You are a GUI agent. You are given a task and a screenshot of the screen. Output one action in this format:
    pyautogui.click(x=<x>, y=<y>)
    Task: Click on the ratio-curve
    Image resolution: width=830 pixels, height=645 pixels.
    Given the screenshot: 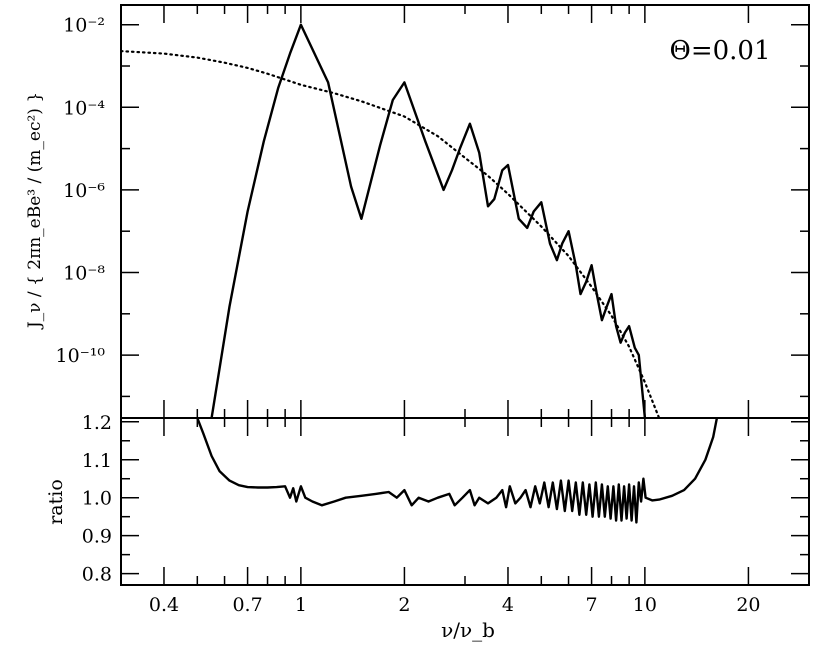 What is the action you would take?
    pyautogui.click(x=457, y=471)
    